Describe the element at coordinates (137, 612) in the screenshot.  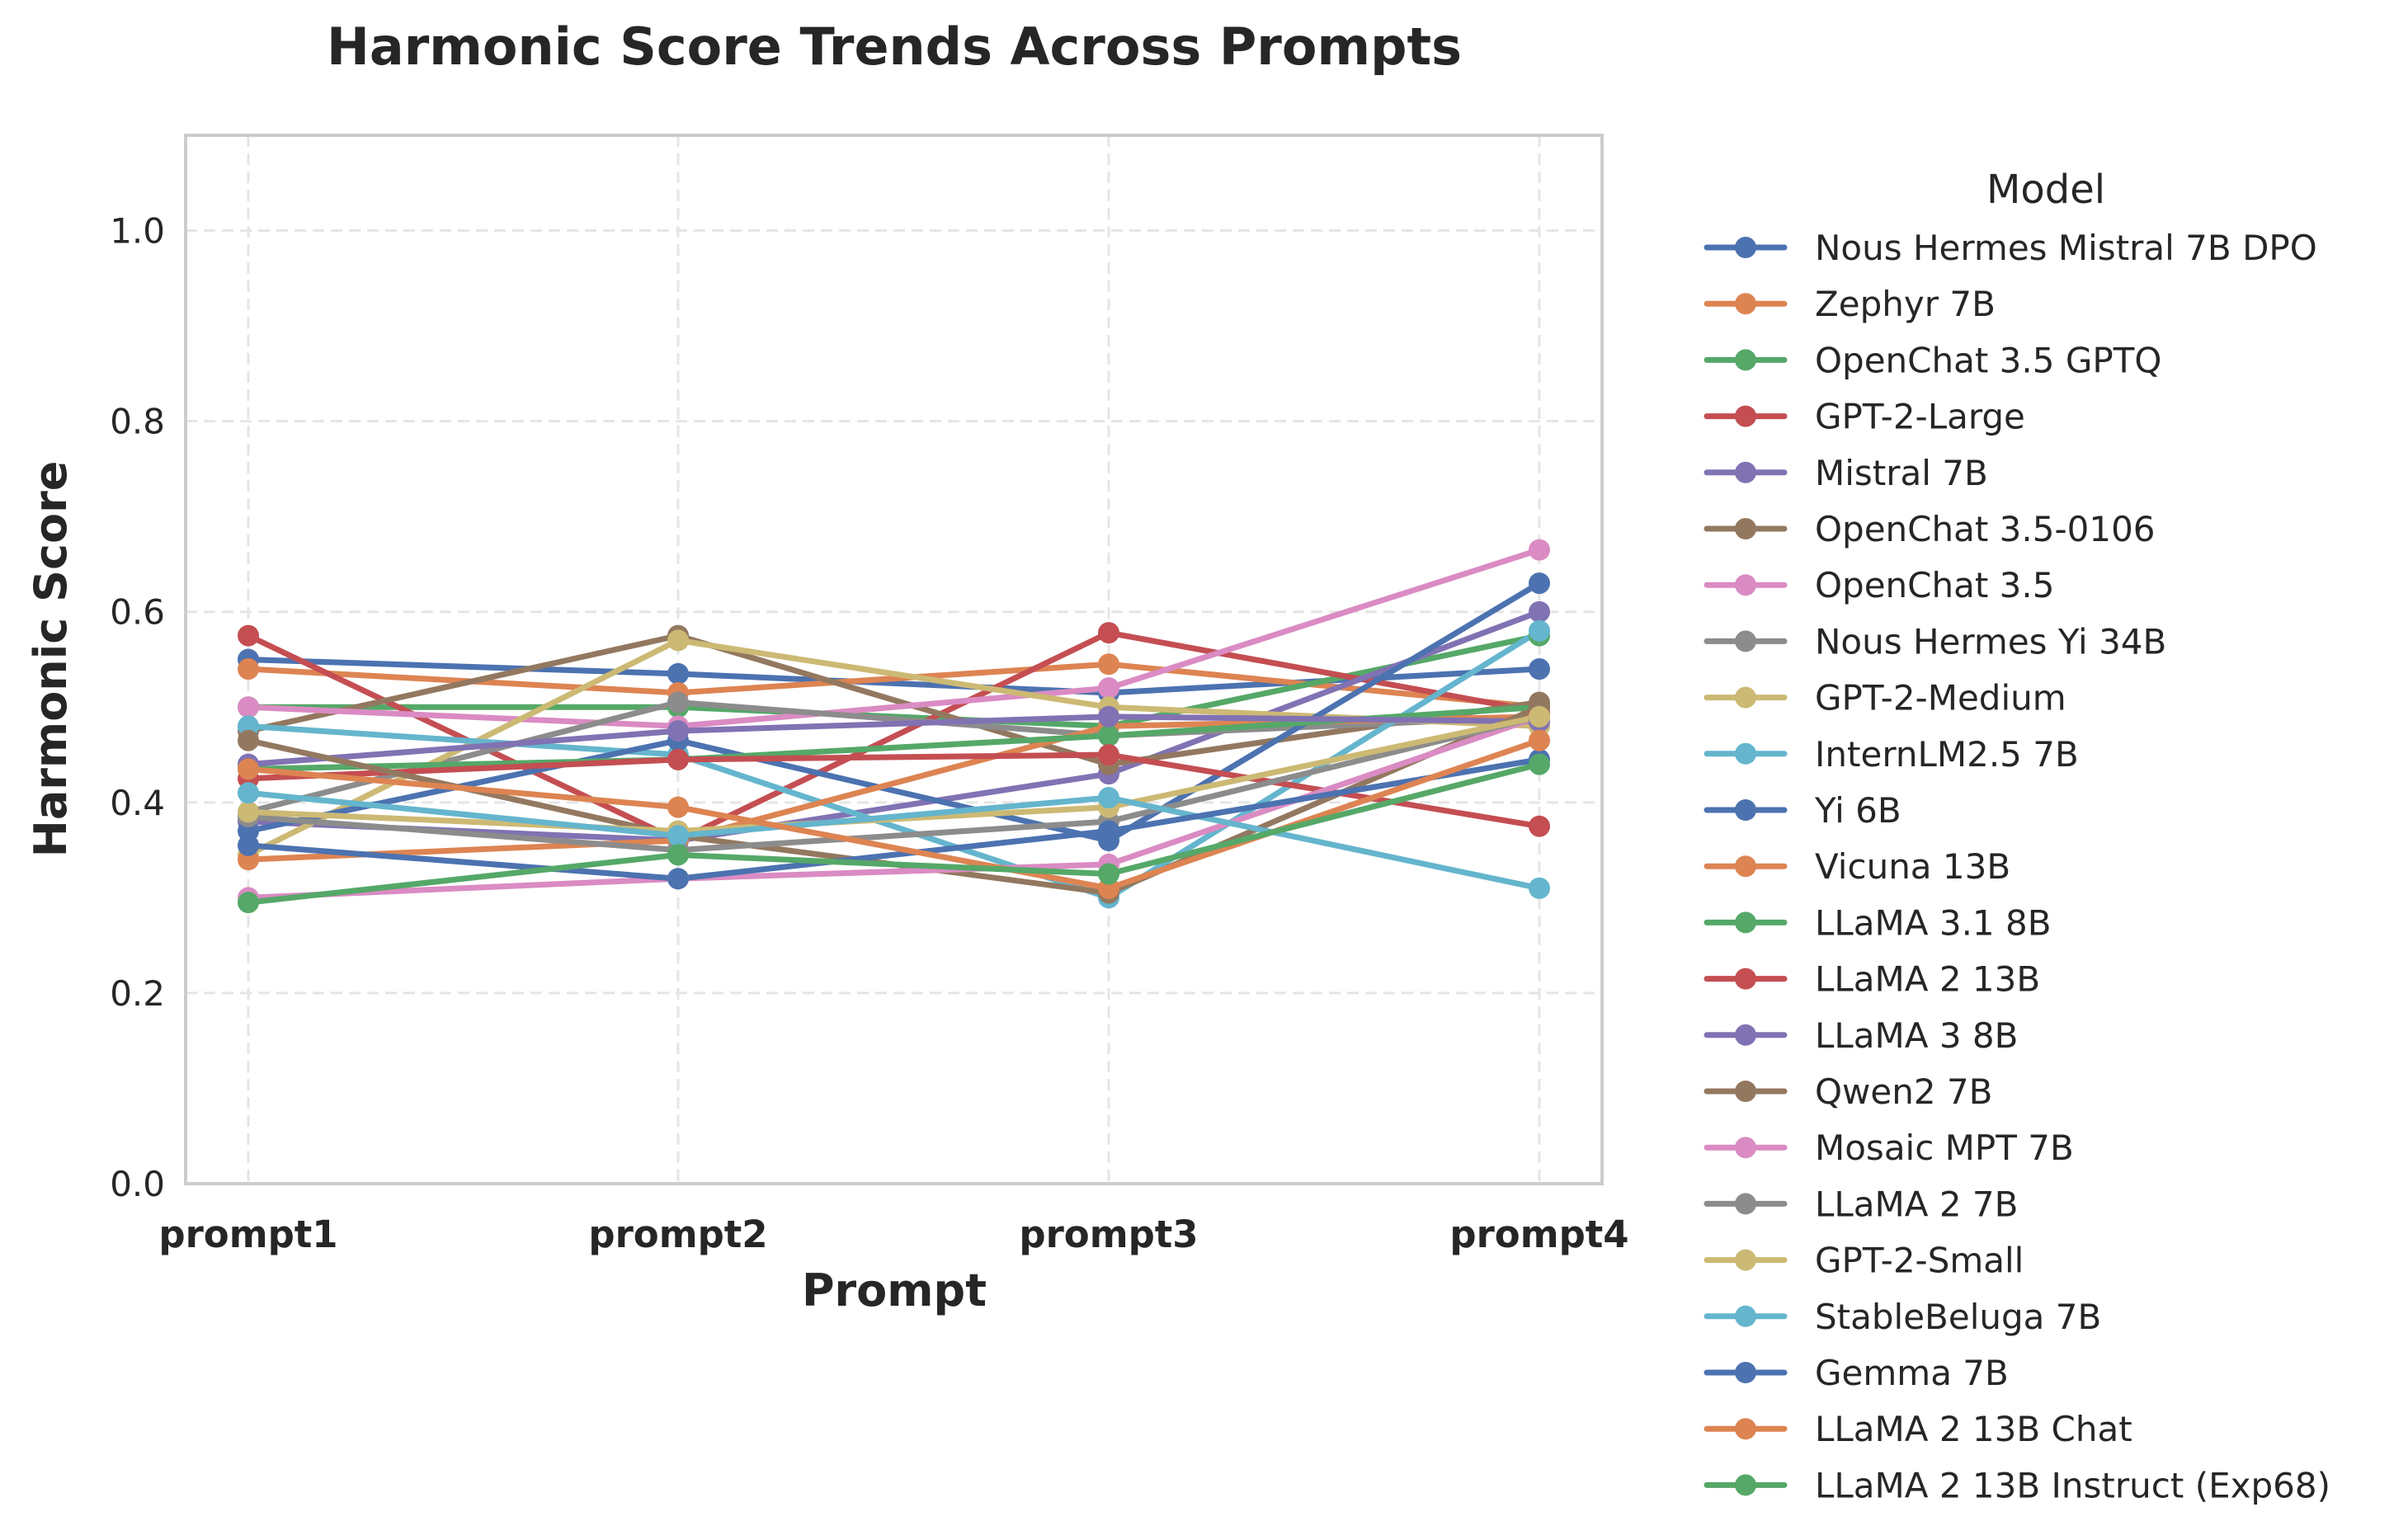
I see `y-tick-label: 0.6` at that location.